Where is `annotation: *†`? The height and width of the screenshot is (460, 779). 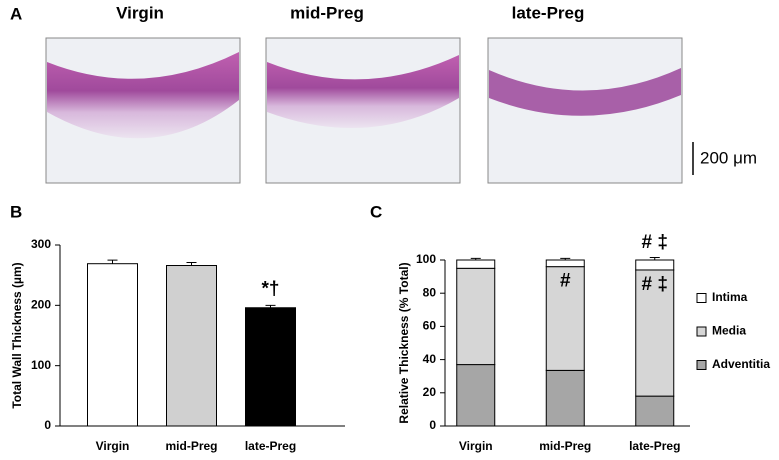
annotation: *† is located at coordinates (271, 288).